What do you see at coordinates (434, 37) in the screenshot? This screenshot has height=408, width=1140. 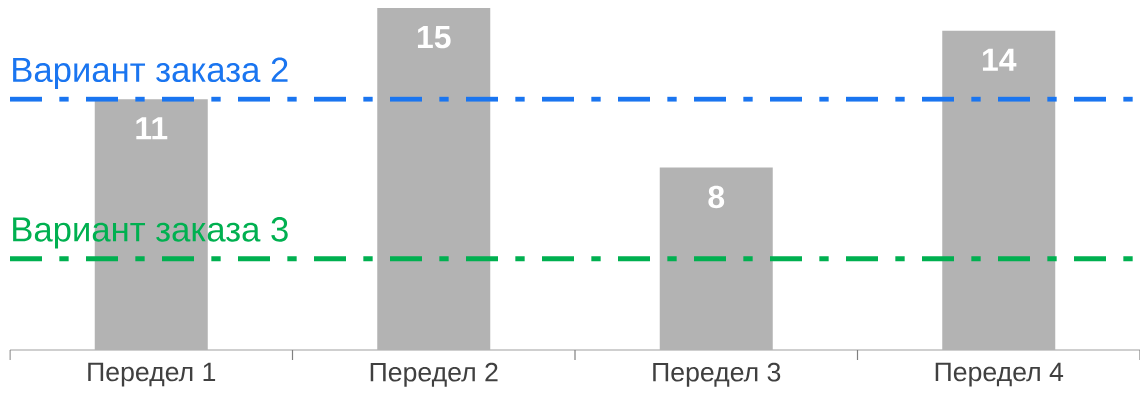 I see `data-label: 15` at bounding box center [434, 37].